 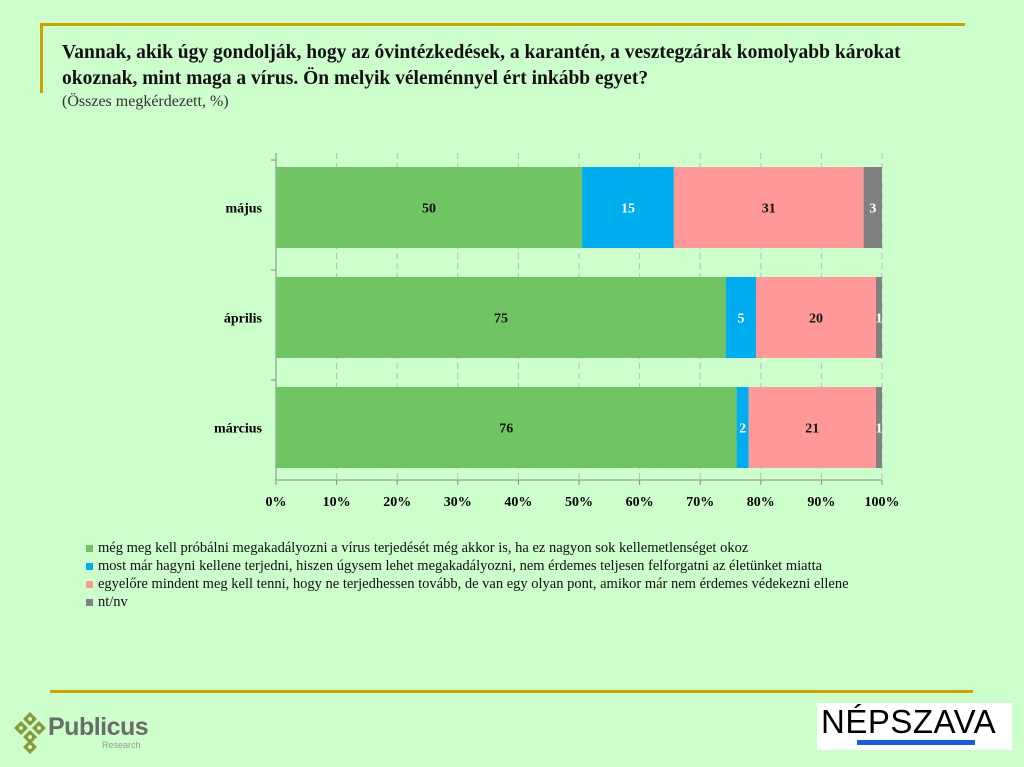 I want to click on x-tick-label: 20%, so click(x=397, y=502).